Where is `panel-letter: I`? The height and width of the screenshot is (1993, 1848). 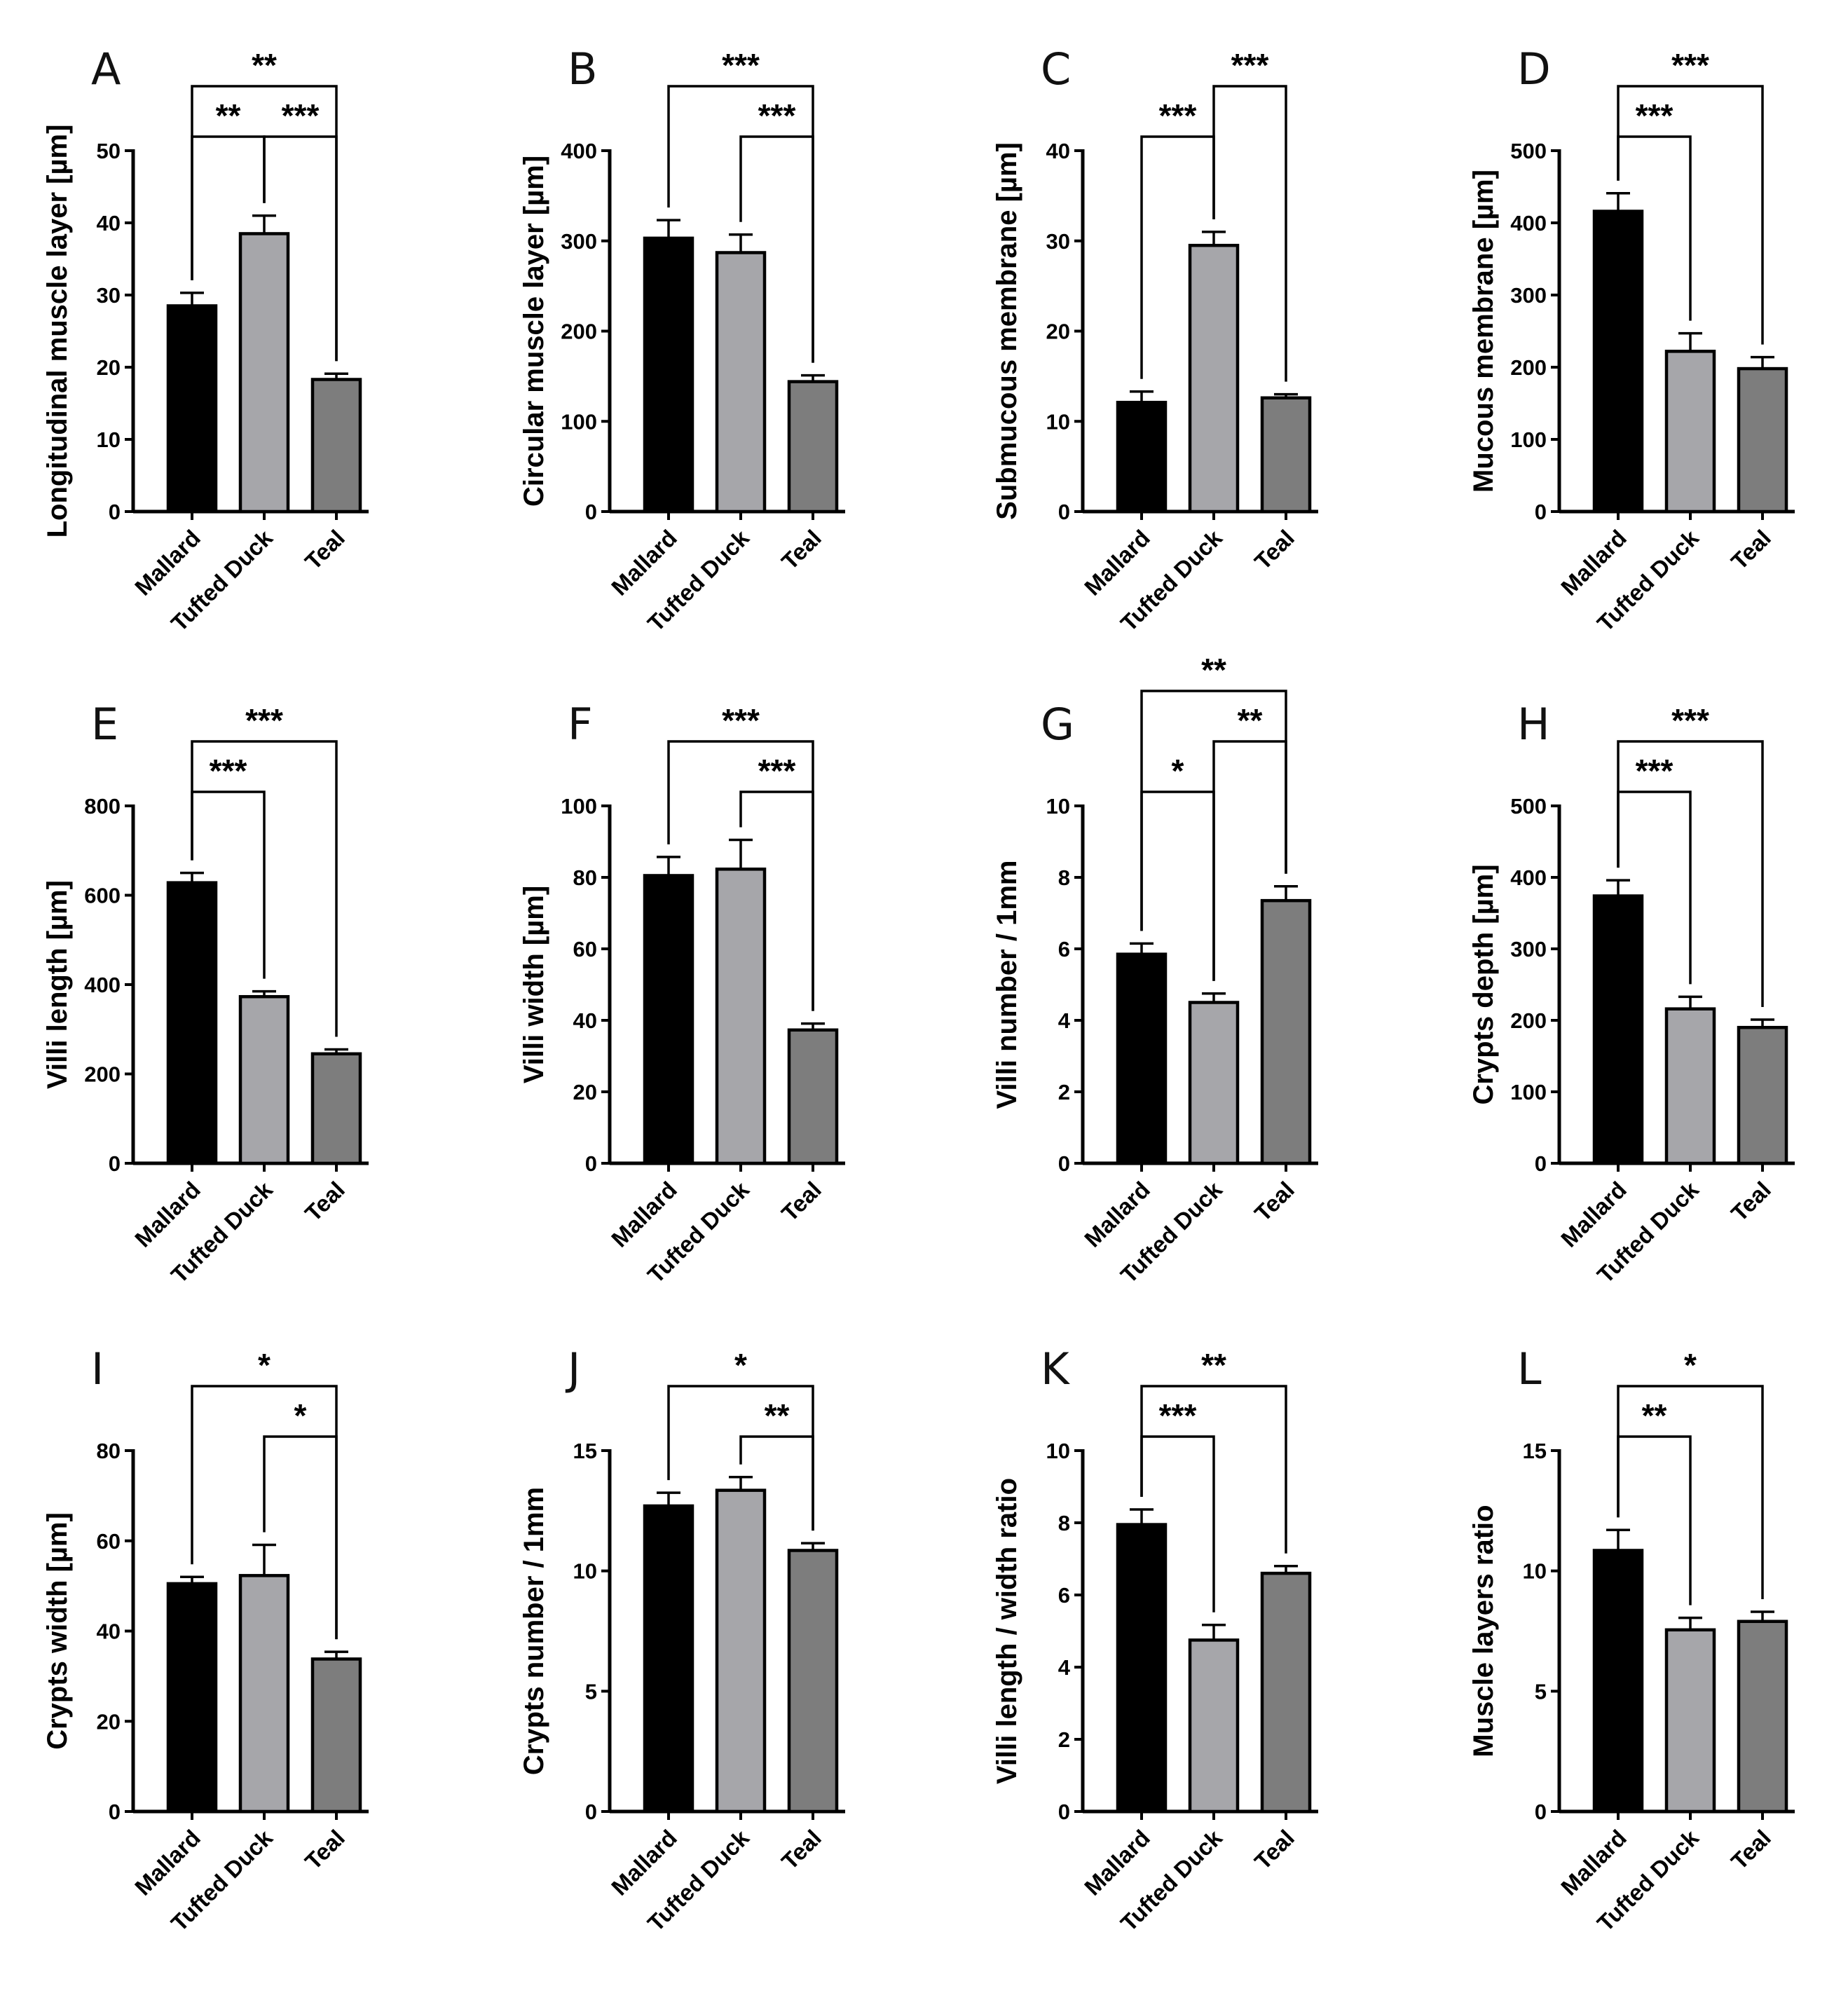 panel-letter: I is located at coordinates (98, 1369).